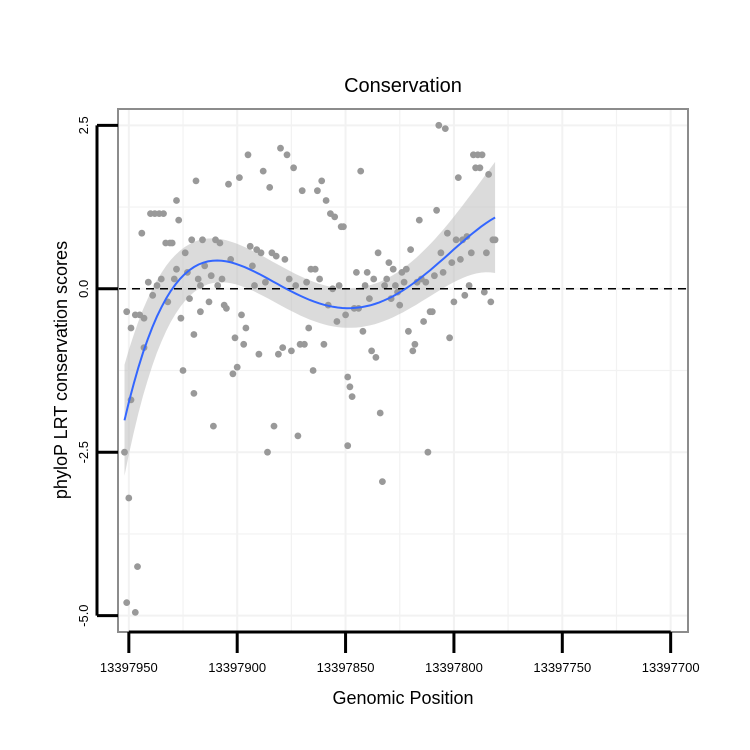  I want to click on x-tick-label: 13397850, so click(346, 667).